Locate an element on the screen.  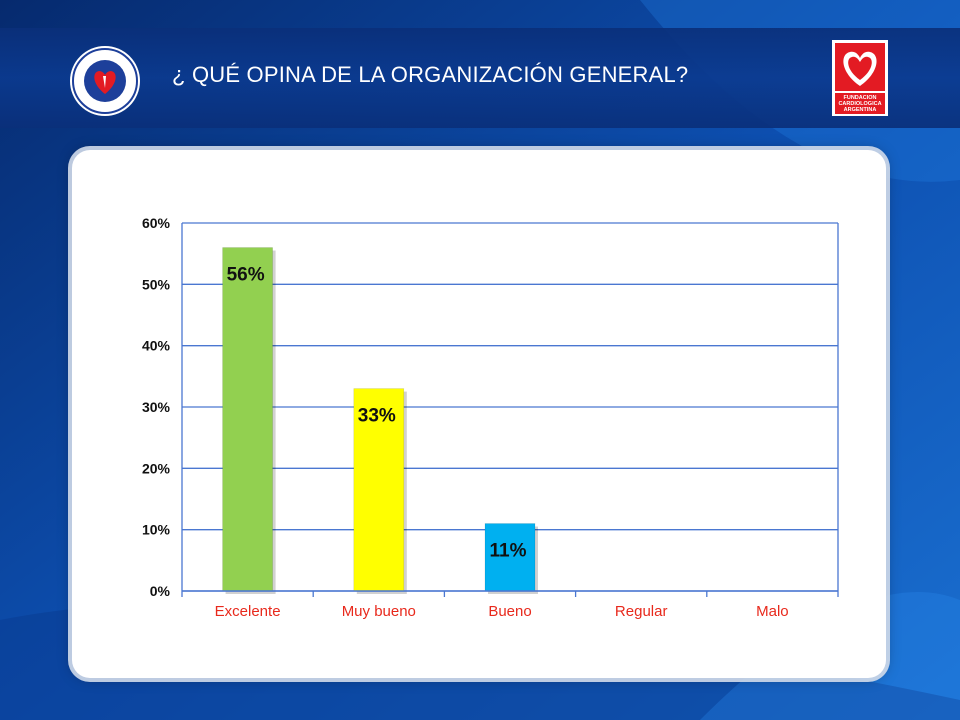
x-category-label: Malo is located at coordinates (772, 611).